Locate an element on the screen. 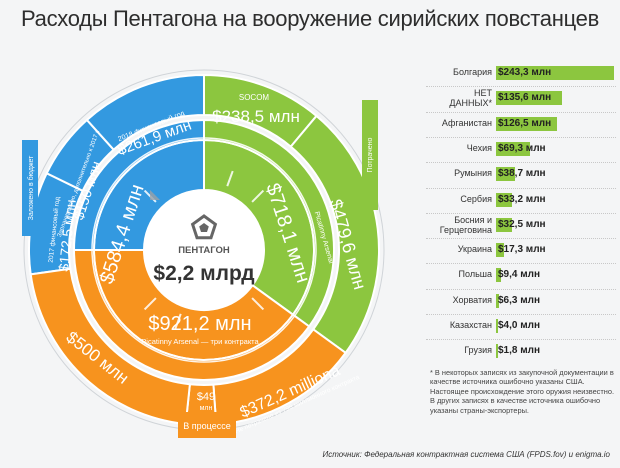 This screenshot has width=620, height=468. outer-49-value: $49 is located at coordinates (206, 397).